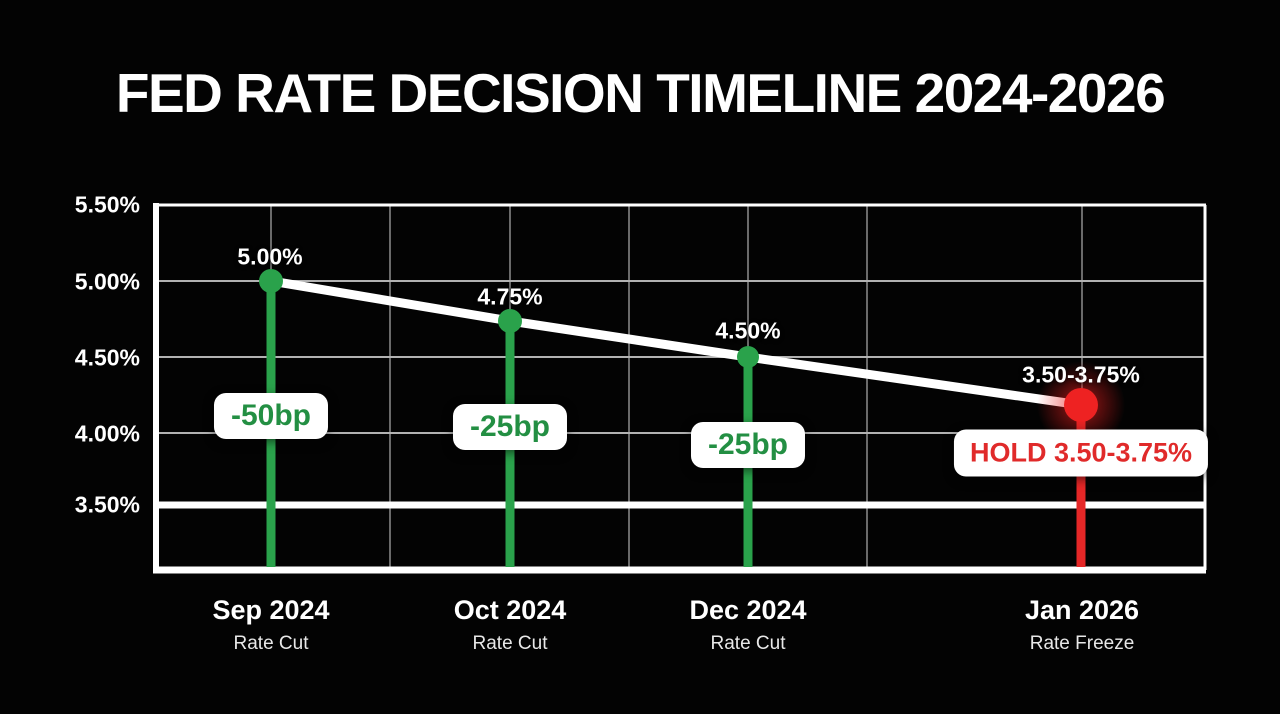 Image resolution: width=1280 pixels, height=714 pixels. Describe the element at coordinates (640, 93) in the screenshot. I see `page-title: FED RATE DECISION TIMELINE 2024-2026` at that location.